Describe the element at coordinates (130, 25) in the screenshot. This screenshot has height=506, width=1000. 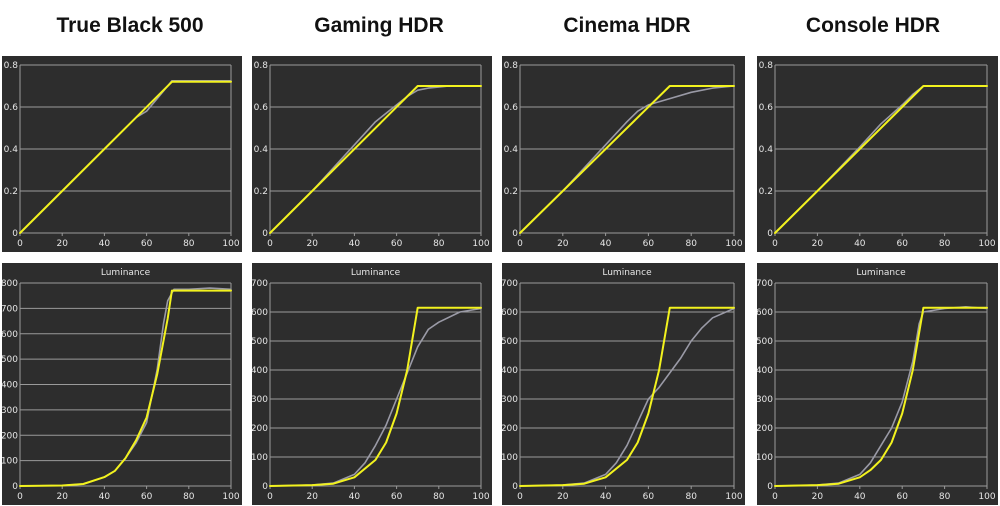
I see `column-title-true-black-500: True Black 500` at that location.